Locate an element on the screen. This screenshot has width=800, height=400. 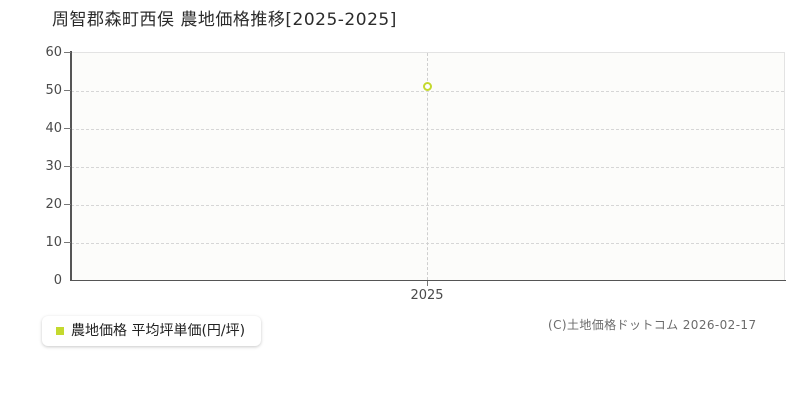
x-tick-label-2025: 2025 is located at coordinates (427, 295).